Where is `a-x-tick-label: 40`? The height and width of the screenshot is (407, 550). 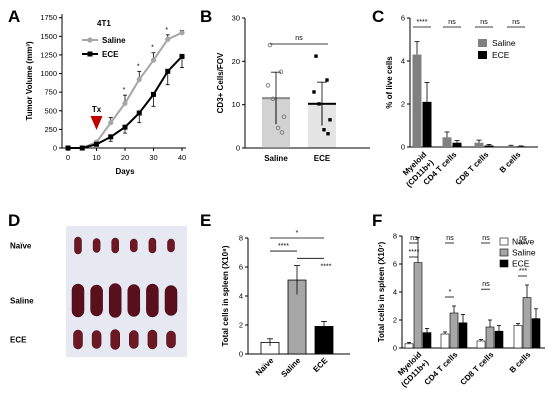
a-x-tick-label: 40 is located at coordinates (182, 157).